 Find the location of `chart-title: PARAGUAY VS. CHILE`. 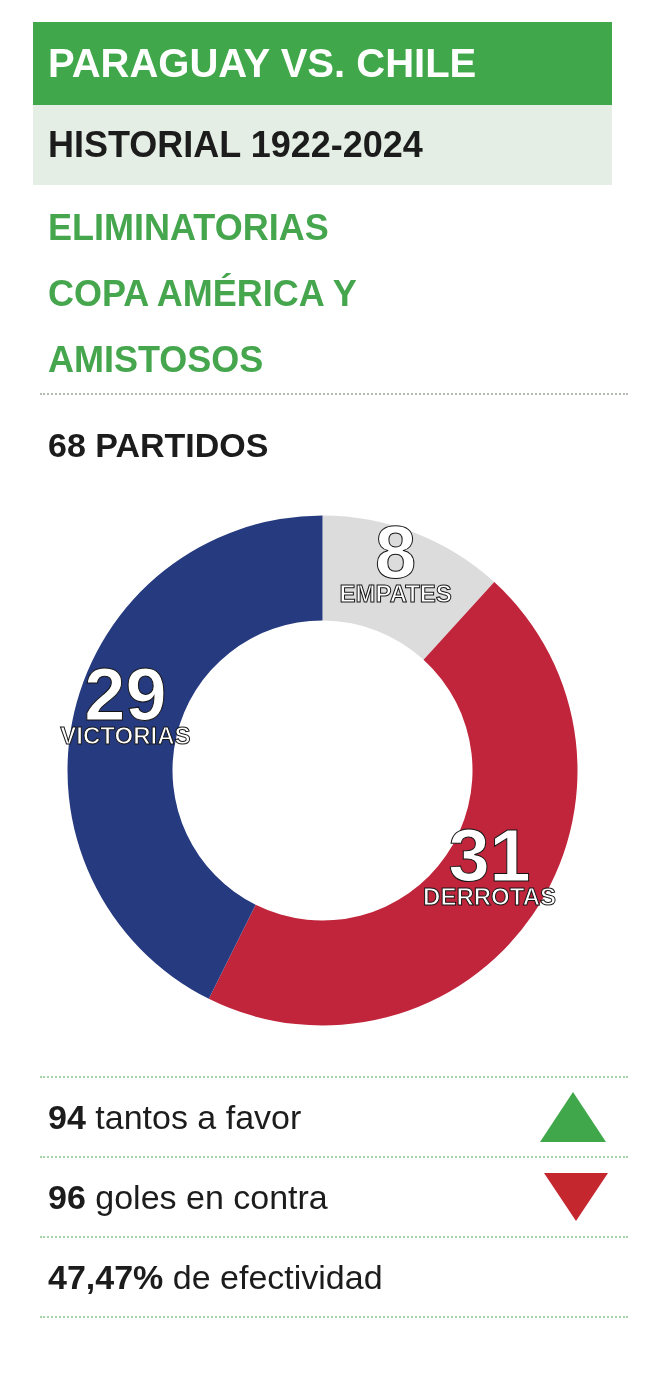

chart-title: PARAGUAY VS. CHILE is located at coordinates (322, 63).